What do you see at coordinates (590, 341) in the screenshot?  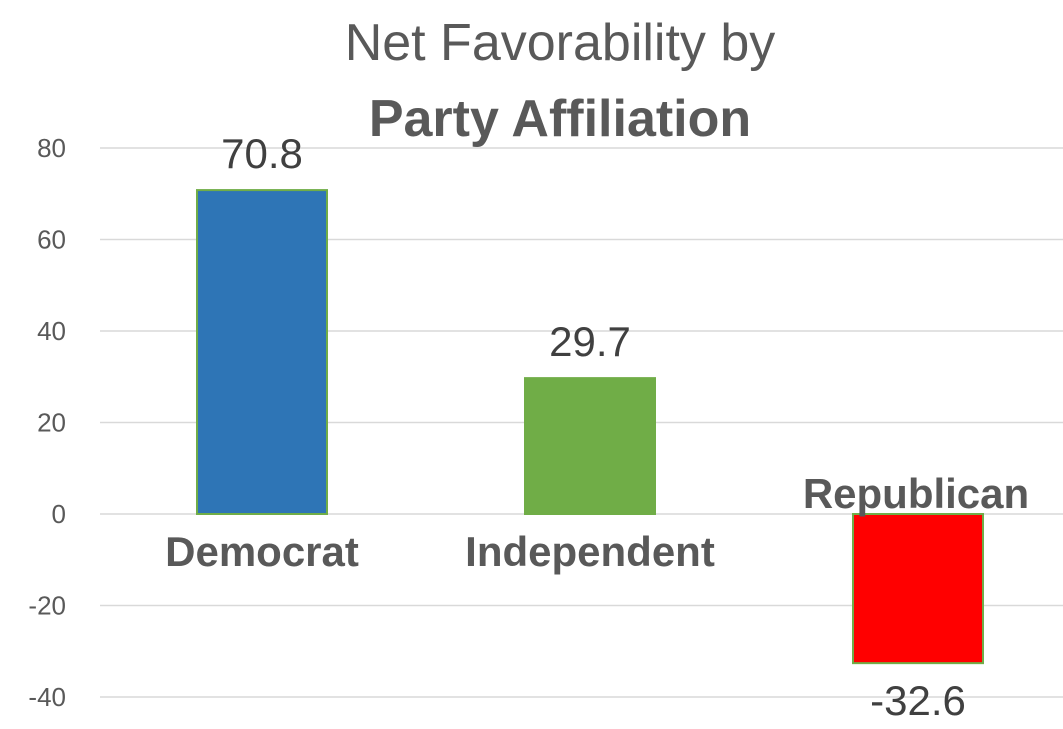 I see `data-label-independent: 29.7` at bounding box center [590, 341].